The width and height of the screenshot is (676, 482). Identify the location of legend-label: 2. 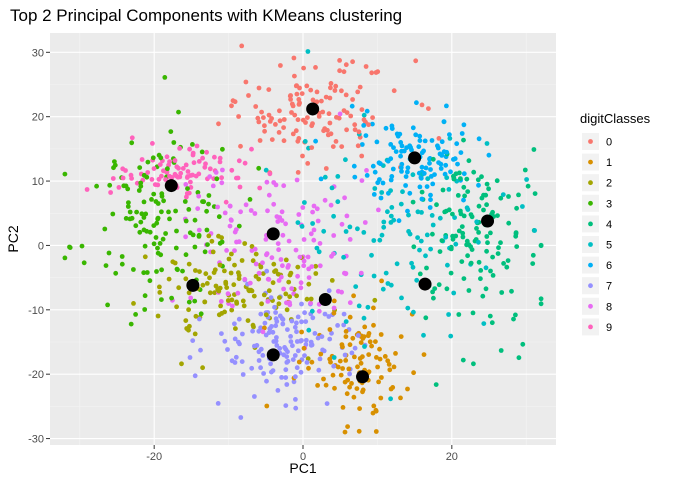
(609, 184).